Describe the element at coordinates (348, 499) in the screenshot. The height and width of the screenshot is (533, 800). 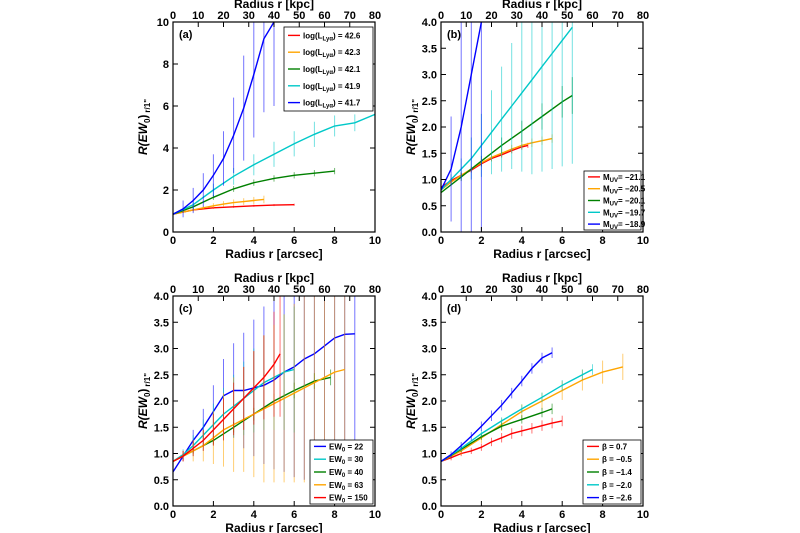
I see `legend-label: EW0 = 150` at that location.